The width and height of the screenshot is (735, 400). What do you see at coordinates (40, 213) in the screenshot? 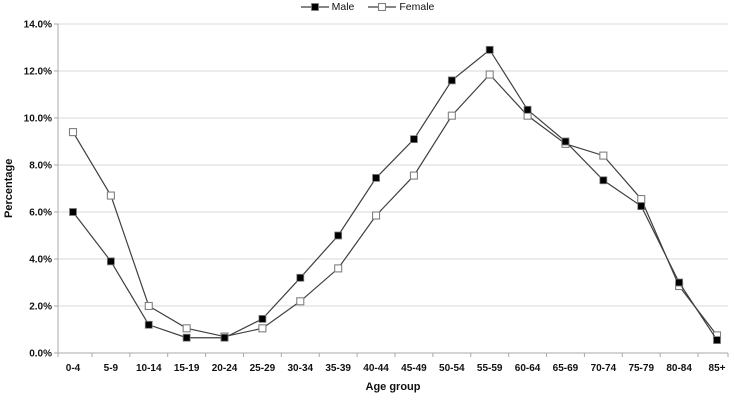
I see `y-tick-label: 6.0%` at bounding box center [40, 213].